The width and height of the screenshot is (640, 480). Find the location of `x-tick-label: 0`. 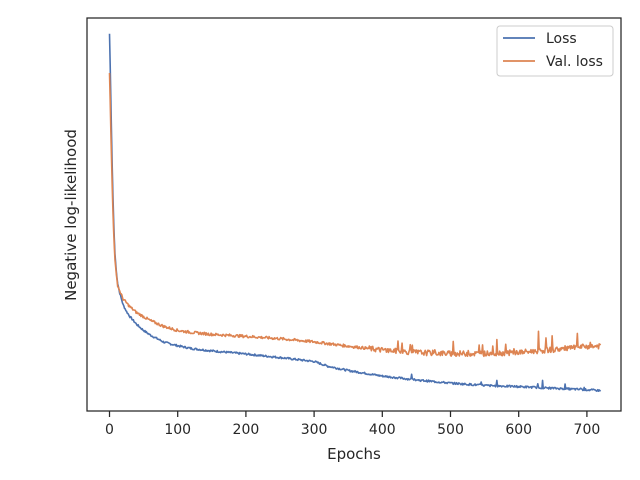

x-tick-label: 0 is located at coordinates (109, 430).